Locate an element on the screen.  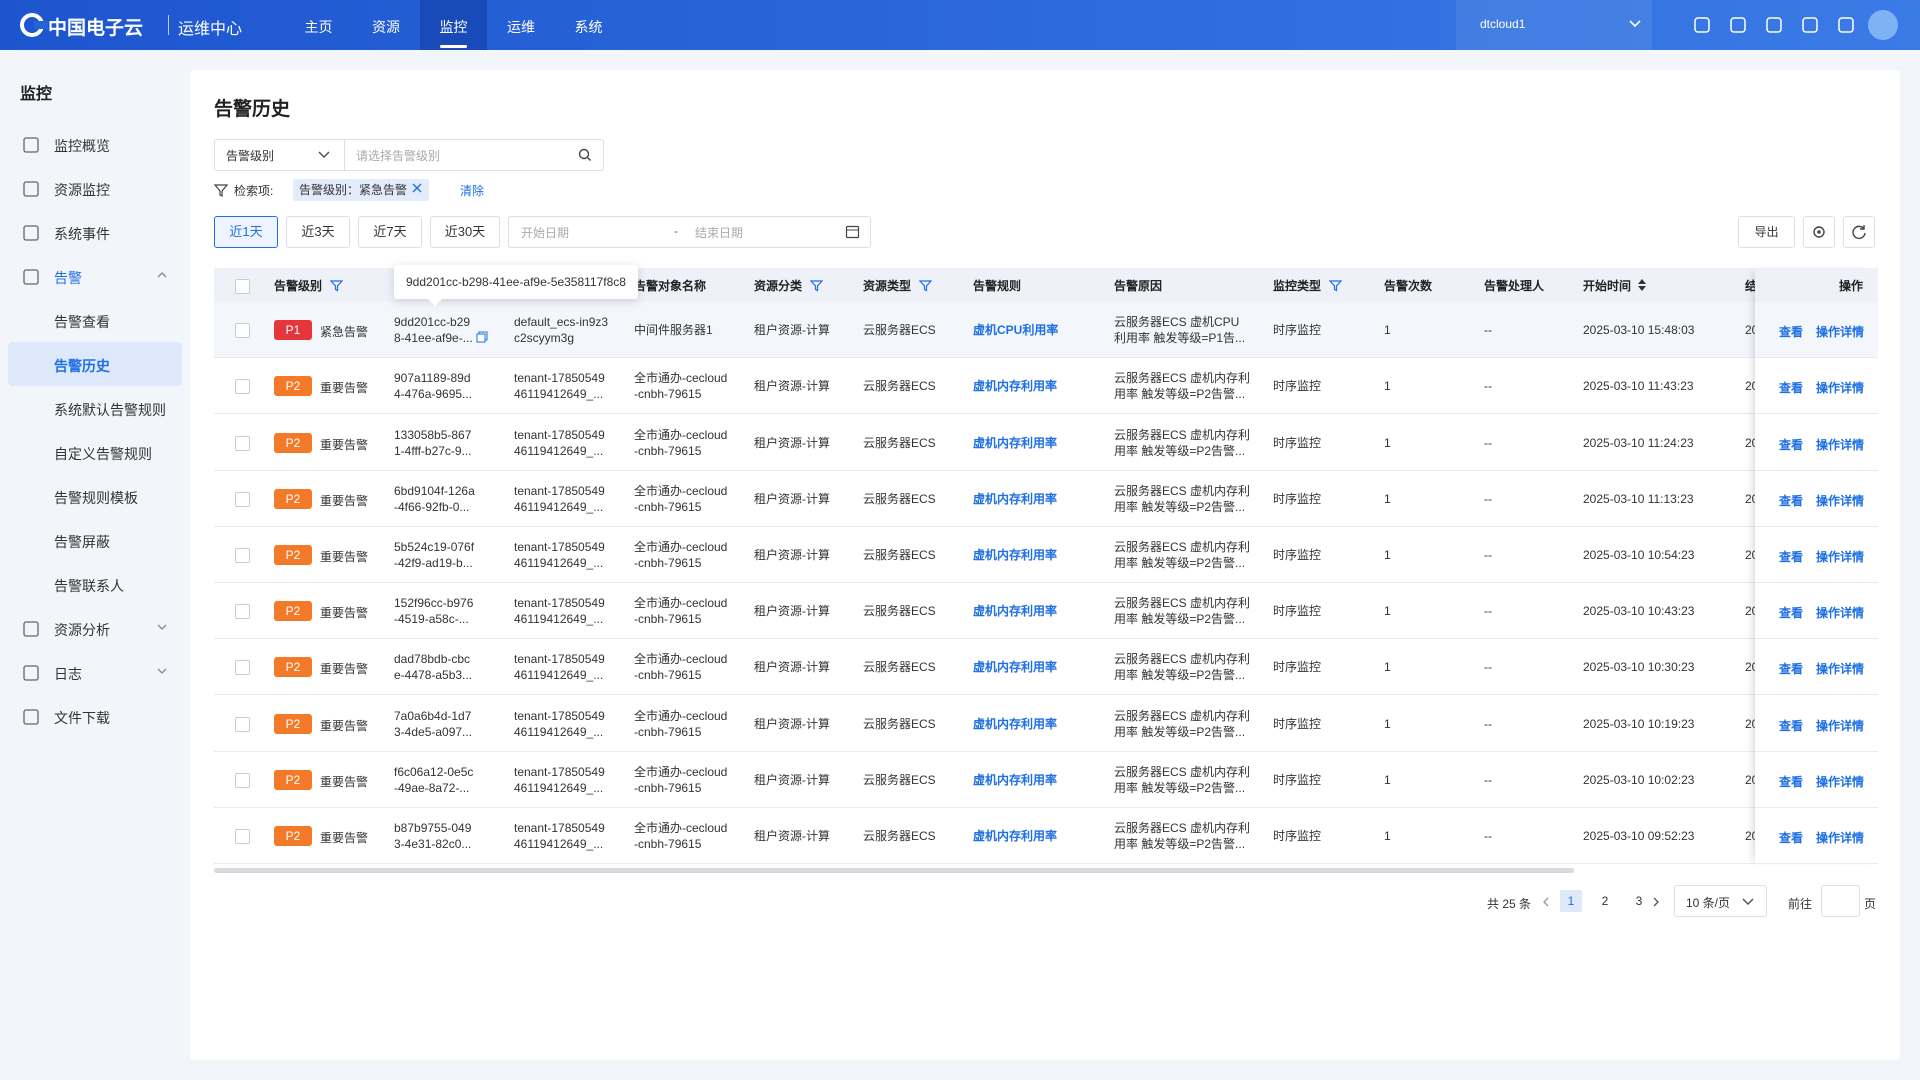
page-number: 1 is located at coordinates (1571, 901).